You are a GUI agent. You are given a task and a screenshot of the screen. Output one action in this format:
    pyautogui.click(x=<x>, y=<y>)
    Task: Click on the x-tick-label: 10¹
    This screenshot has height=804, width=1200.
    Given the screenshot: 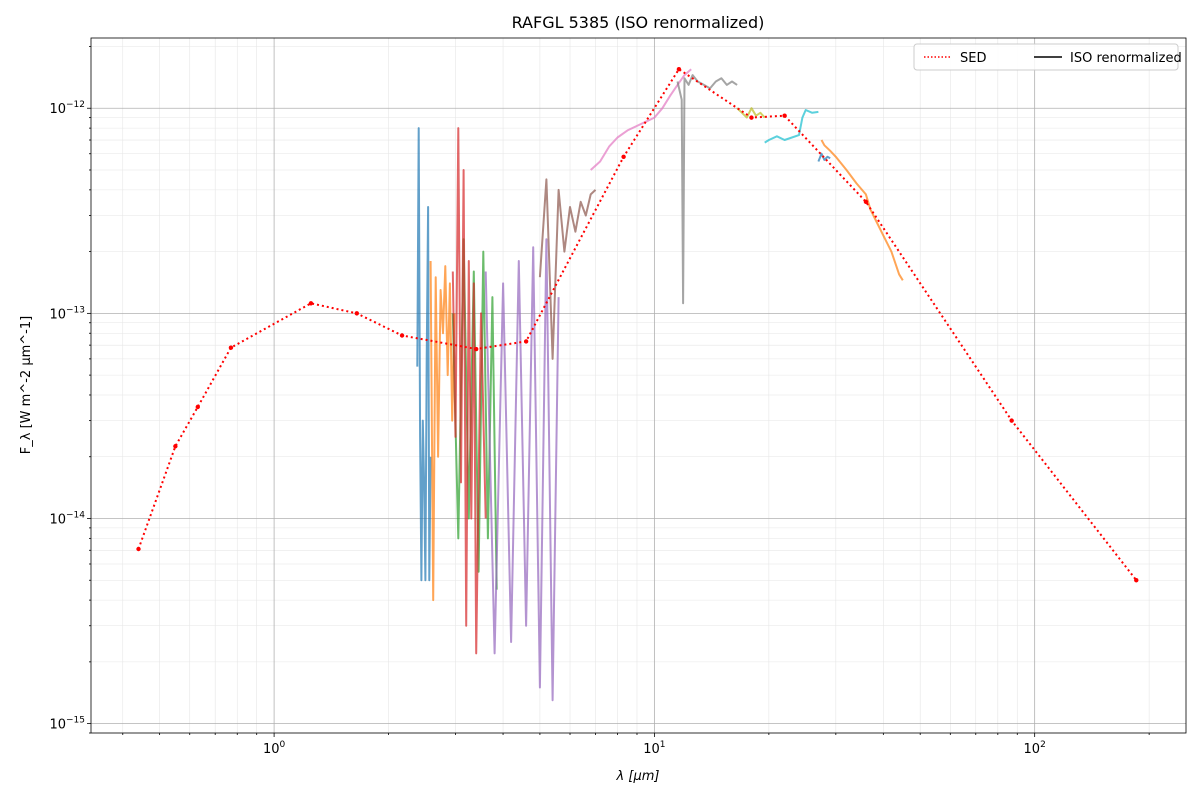 What is the action you would take?
    pyautogui.click(x=654, y=748)
    